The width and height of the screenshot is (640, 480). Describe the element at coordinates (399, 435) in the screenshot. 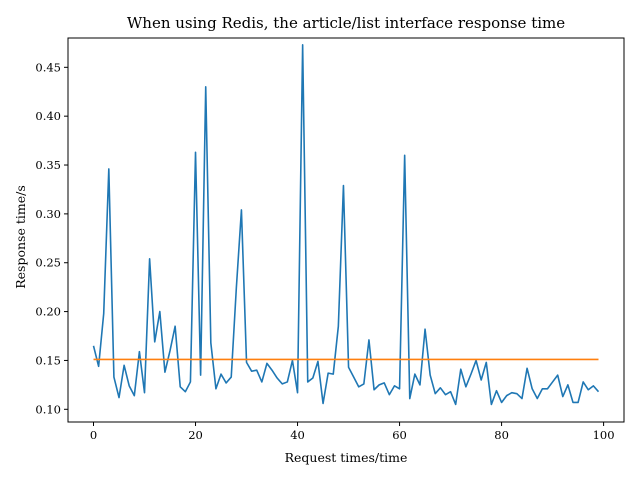

I see `x-tick-label: 60` at that location.